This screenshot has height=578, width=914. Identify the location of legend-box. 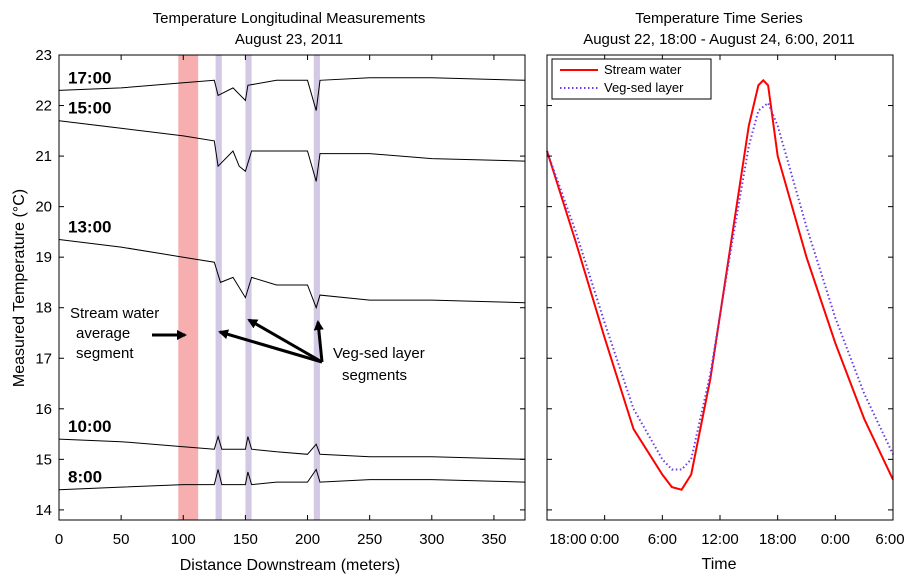
(631, 79).